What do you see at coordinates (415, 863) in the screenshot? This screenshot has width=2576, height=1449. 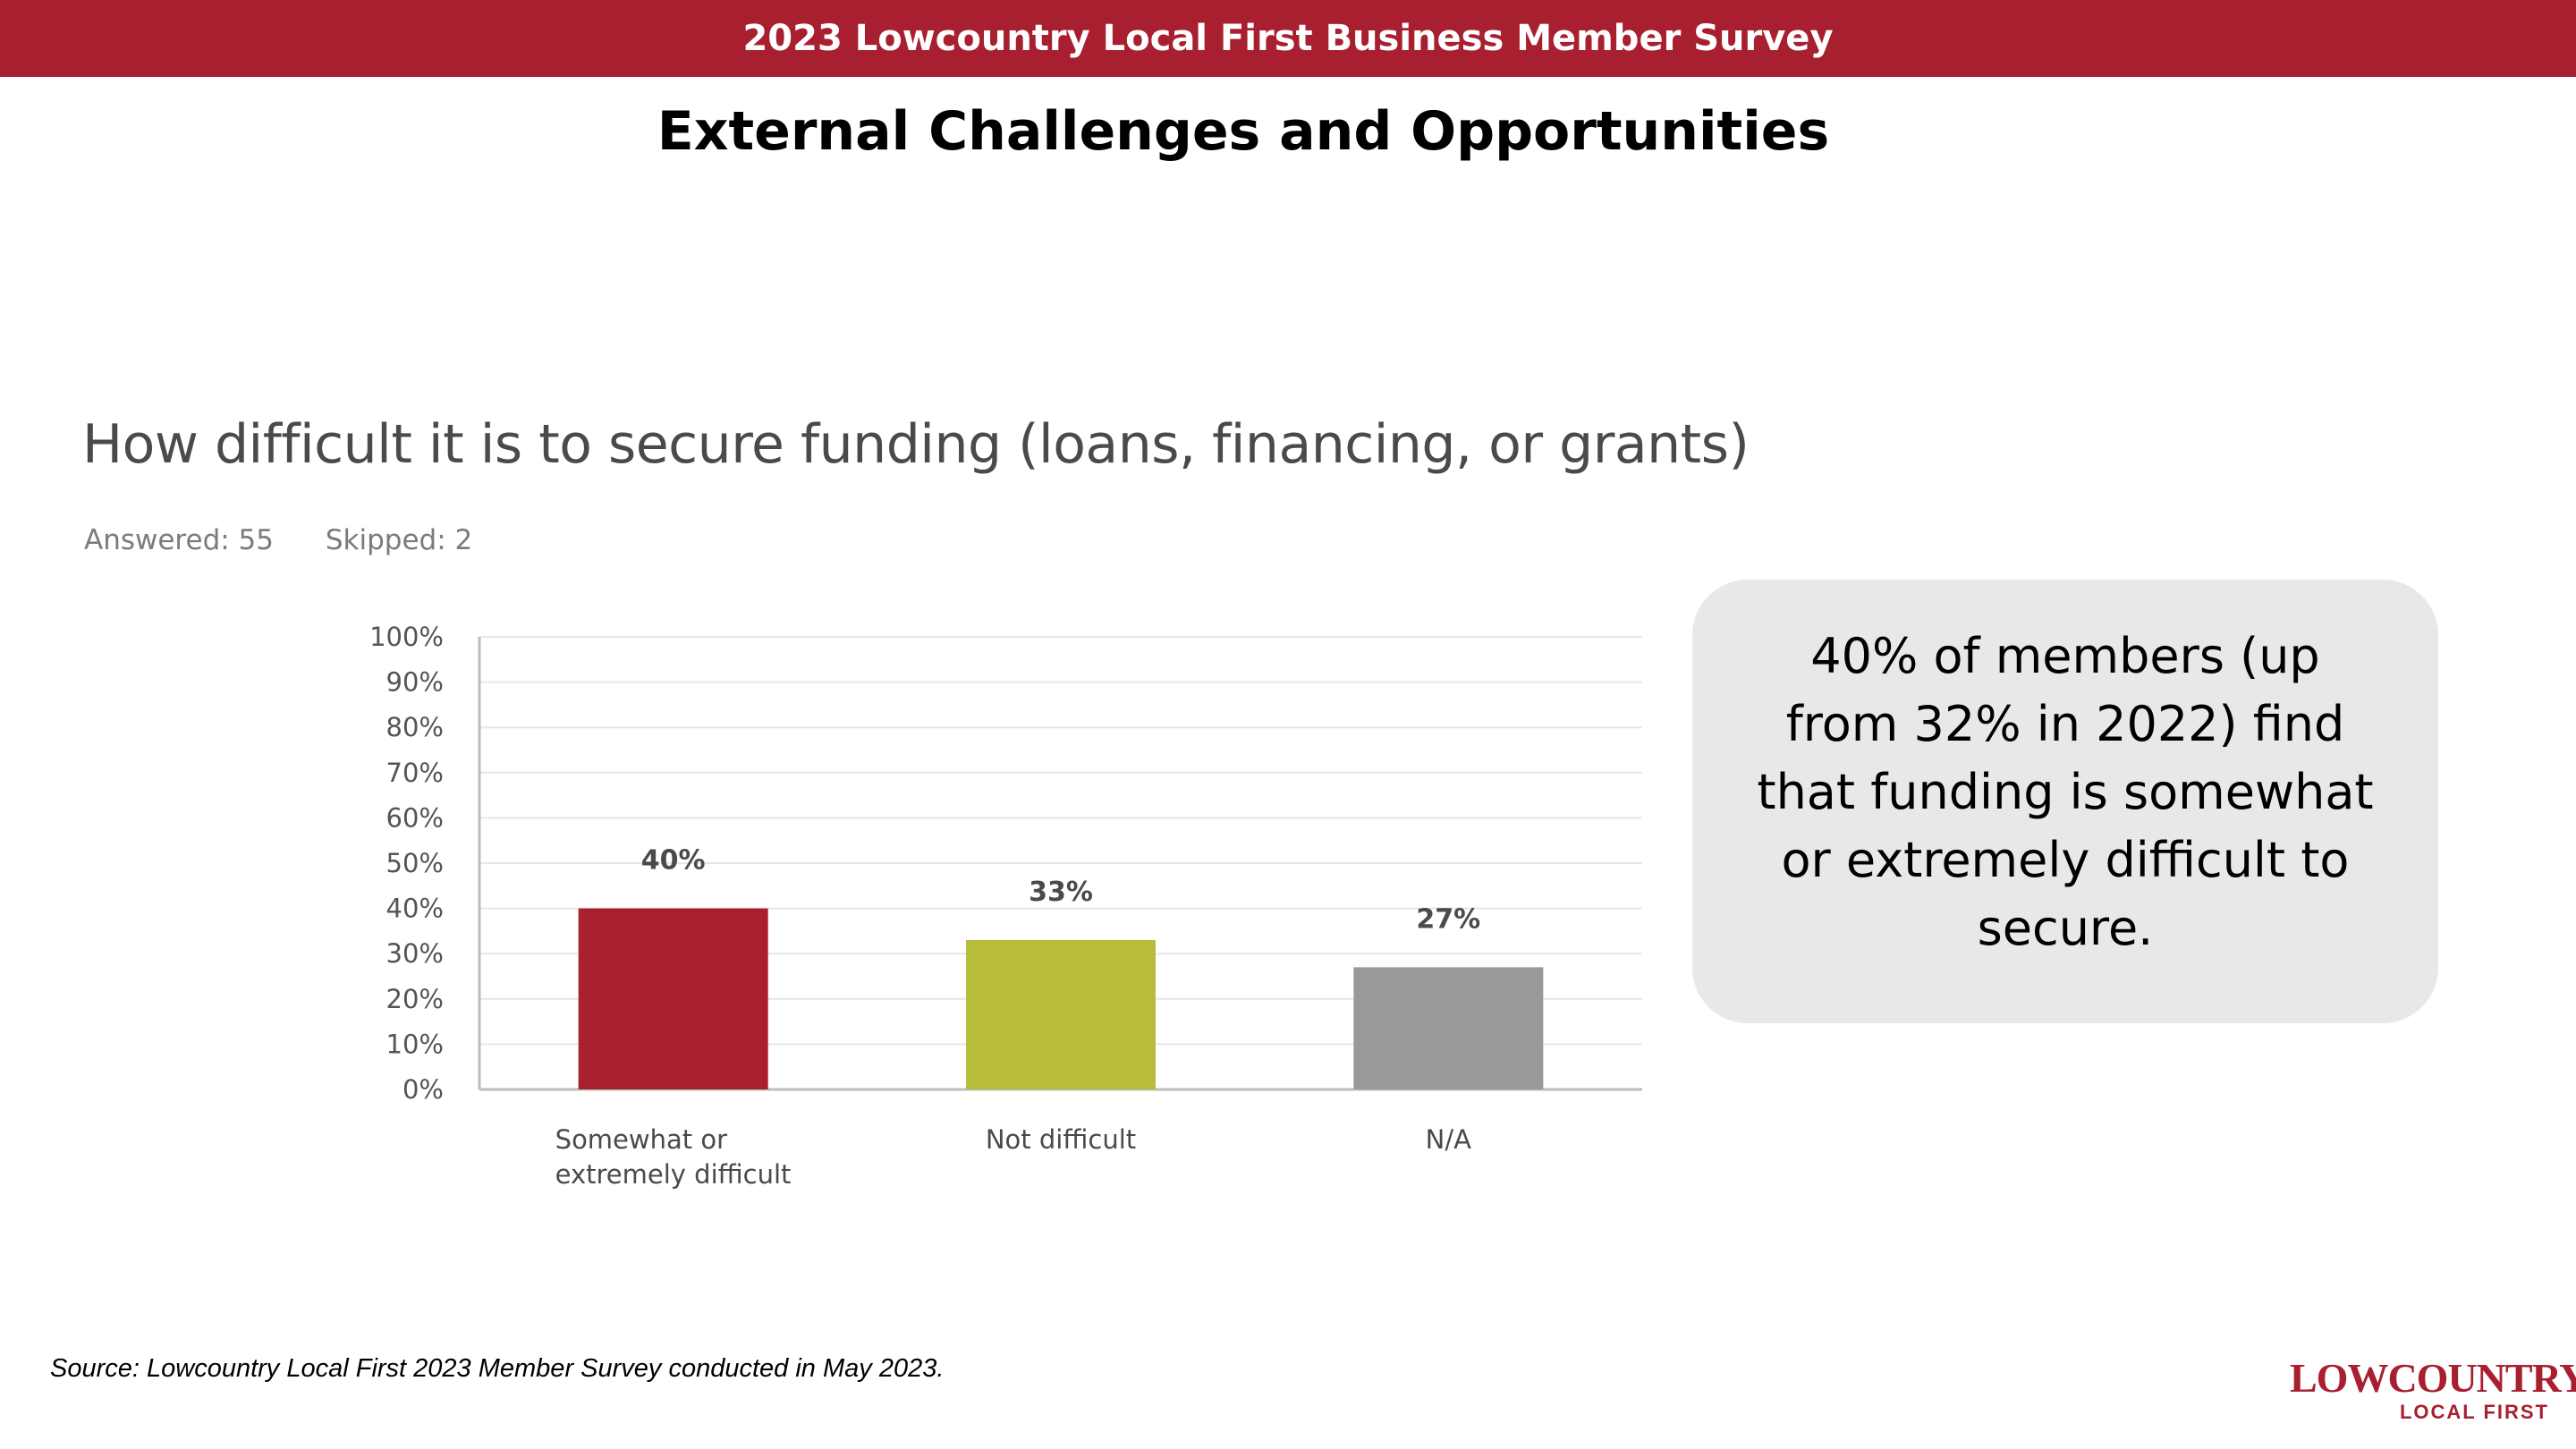 I see `y-tick-label: 50%` at bounding box center [415, 863].